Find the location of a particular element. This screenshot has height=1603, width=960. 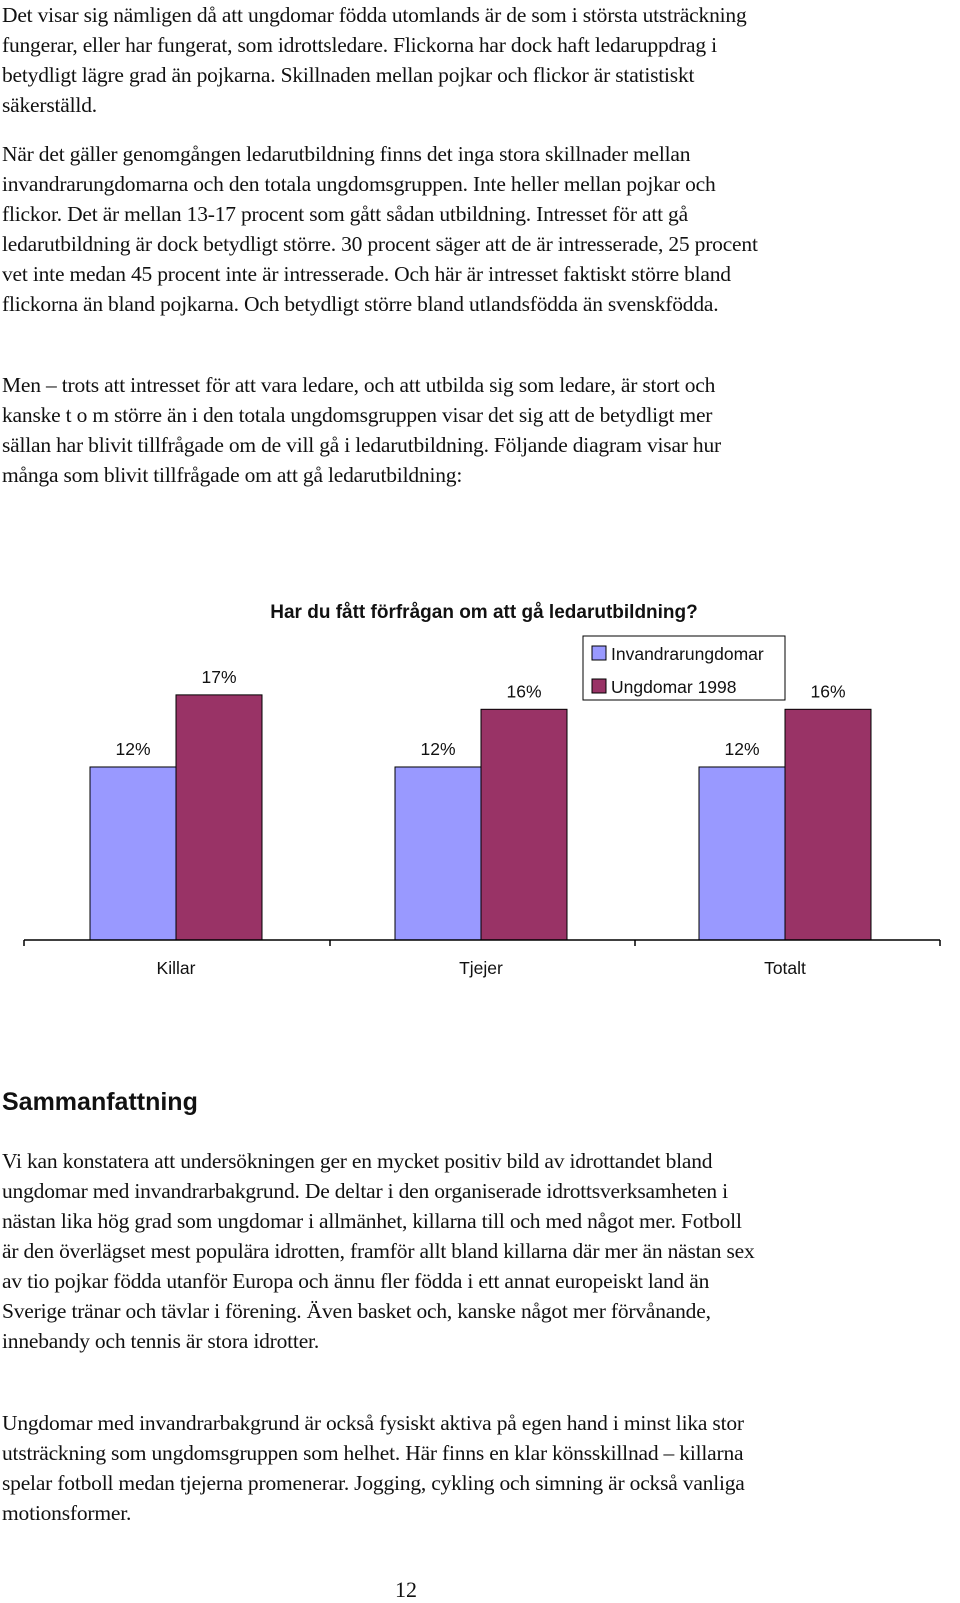

data-label-ungdomar-1998-tjejer: 16% is located at coordinates (523, 691).